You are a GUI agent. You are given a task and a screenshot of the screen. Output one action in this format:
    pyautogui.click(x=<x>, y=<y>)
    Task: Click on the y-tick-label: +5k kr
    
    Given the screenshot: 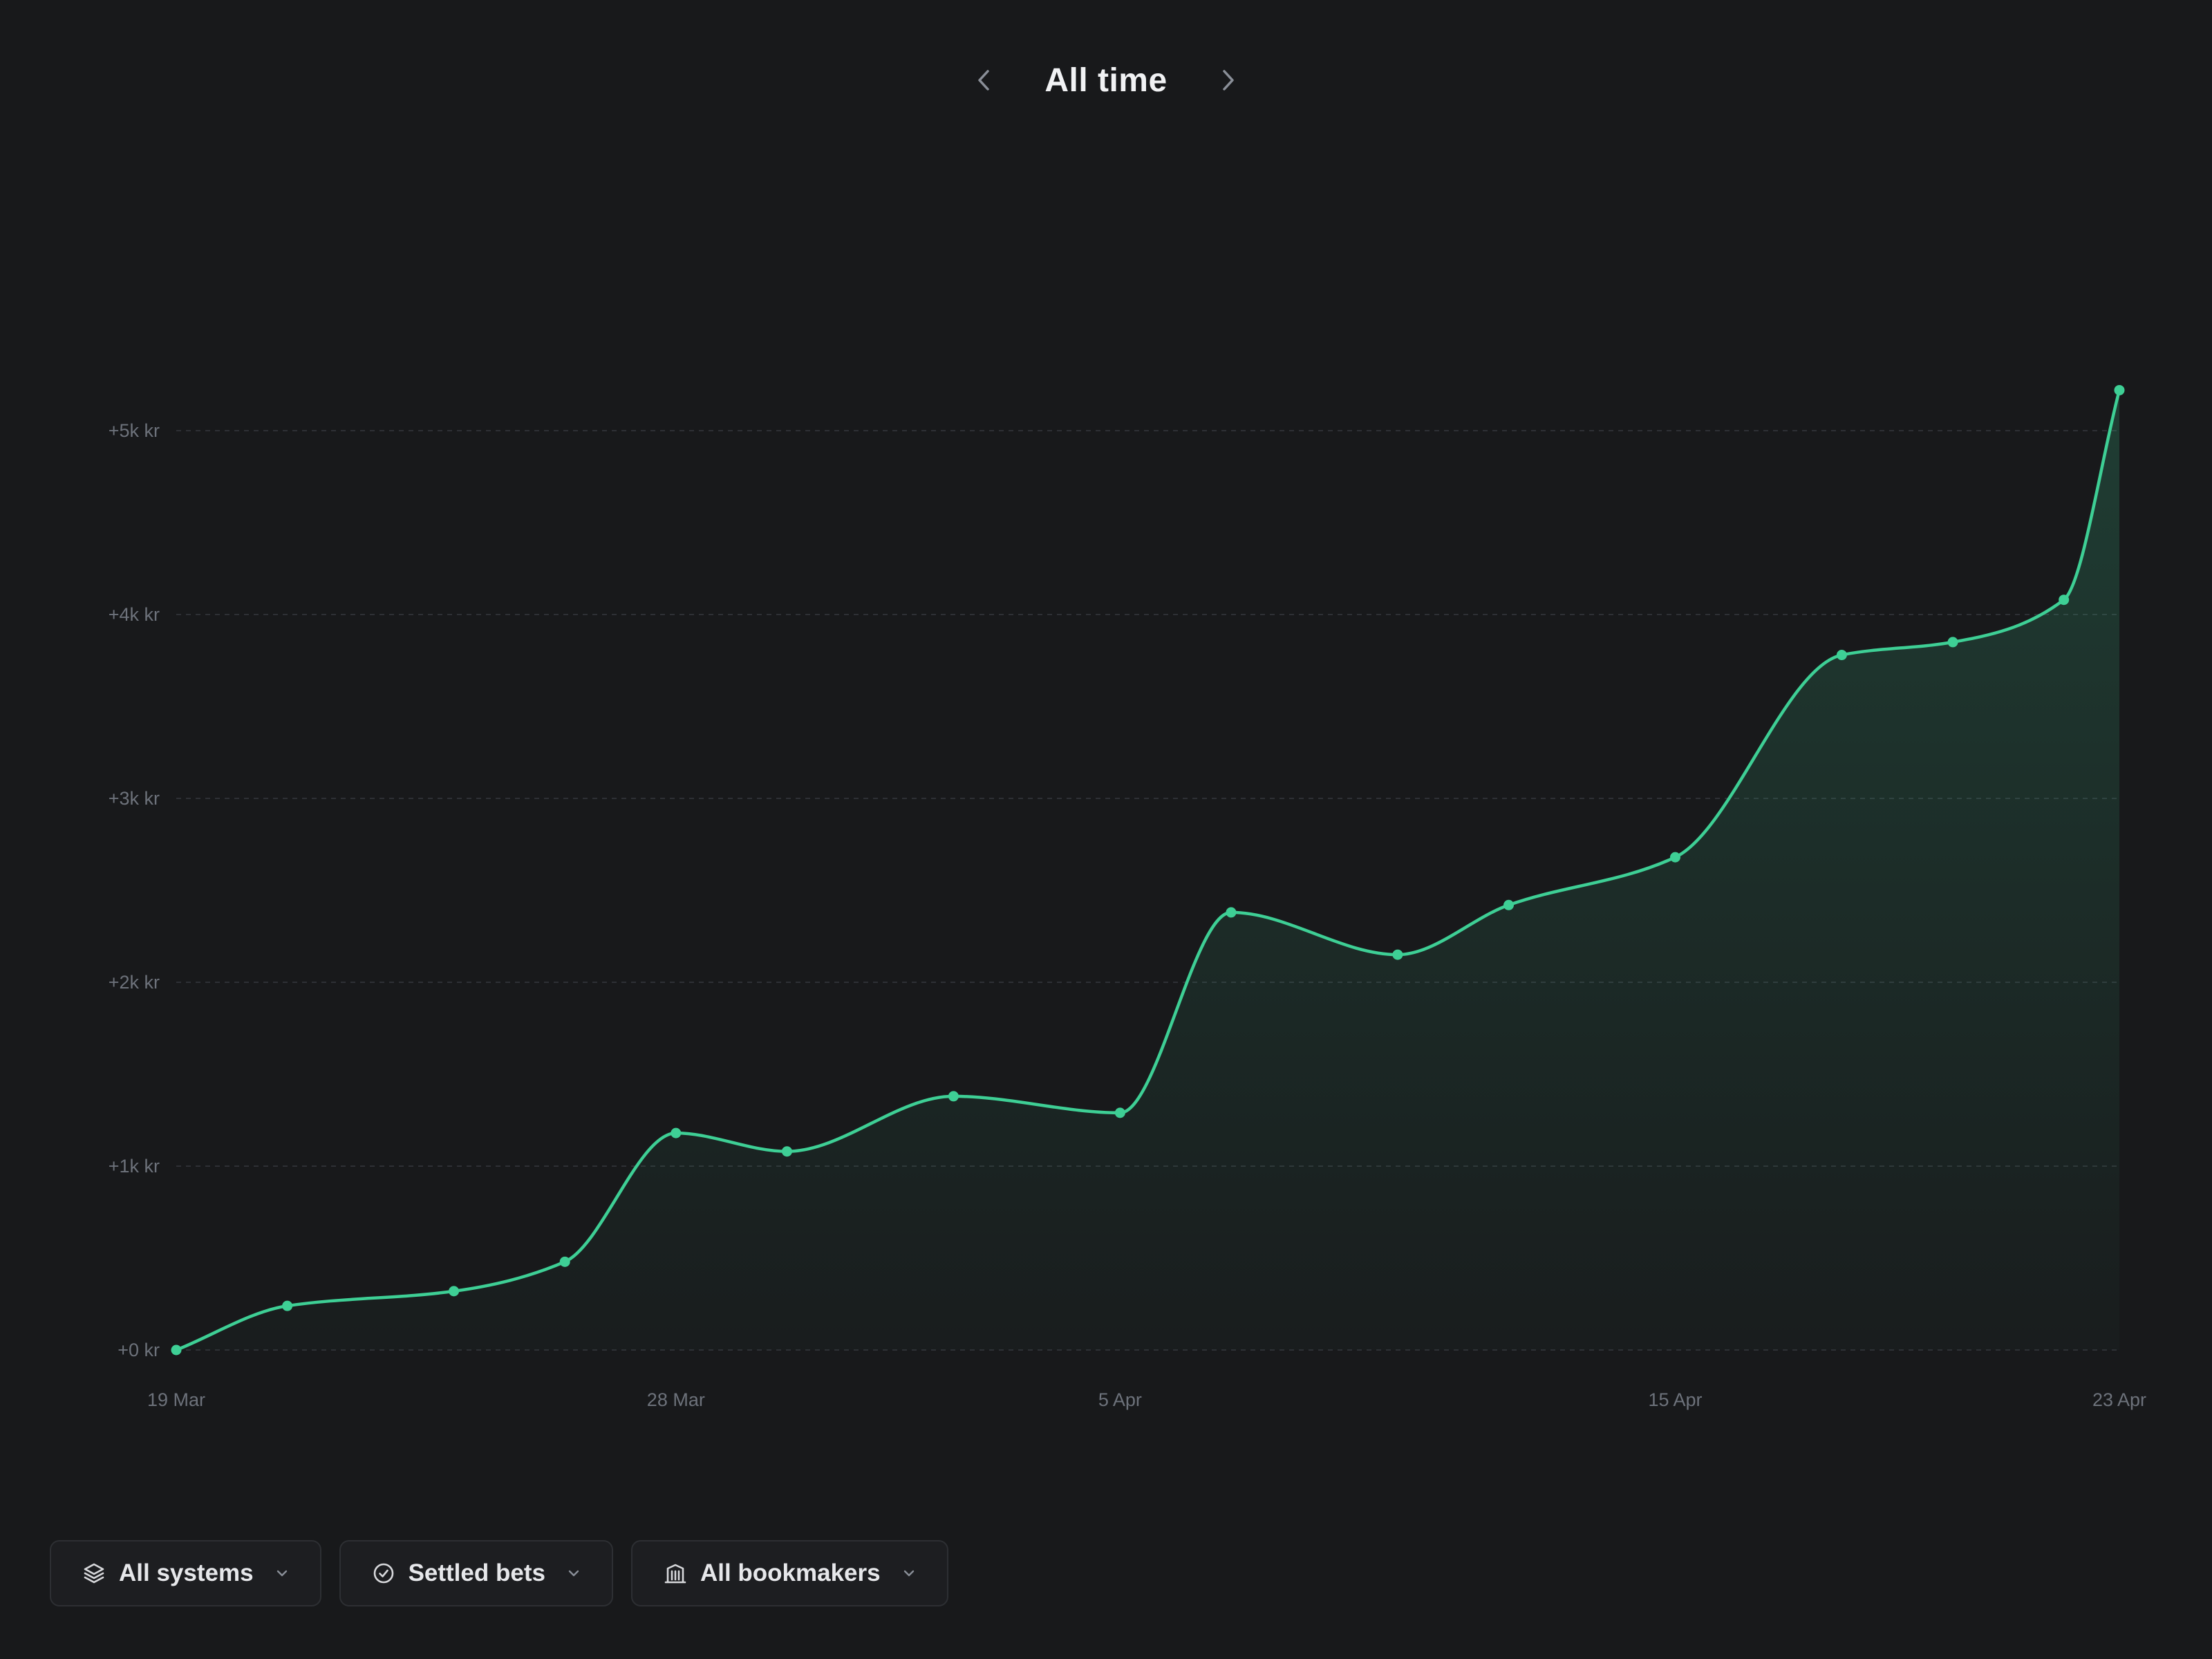 What is the action you would take?
    pyautogui.click(x=134, y=431)
    